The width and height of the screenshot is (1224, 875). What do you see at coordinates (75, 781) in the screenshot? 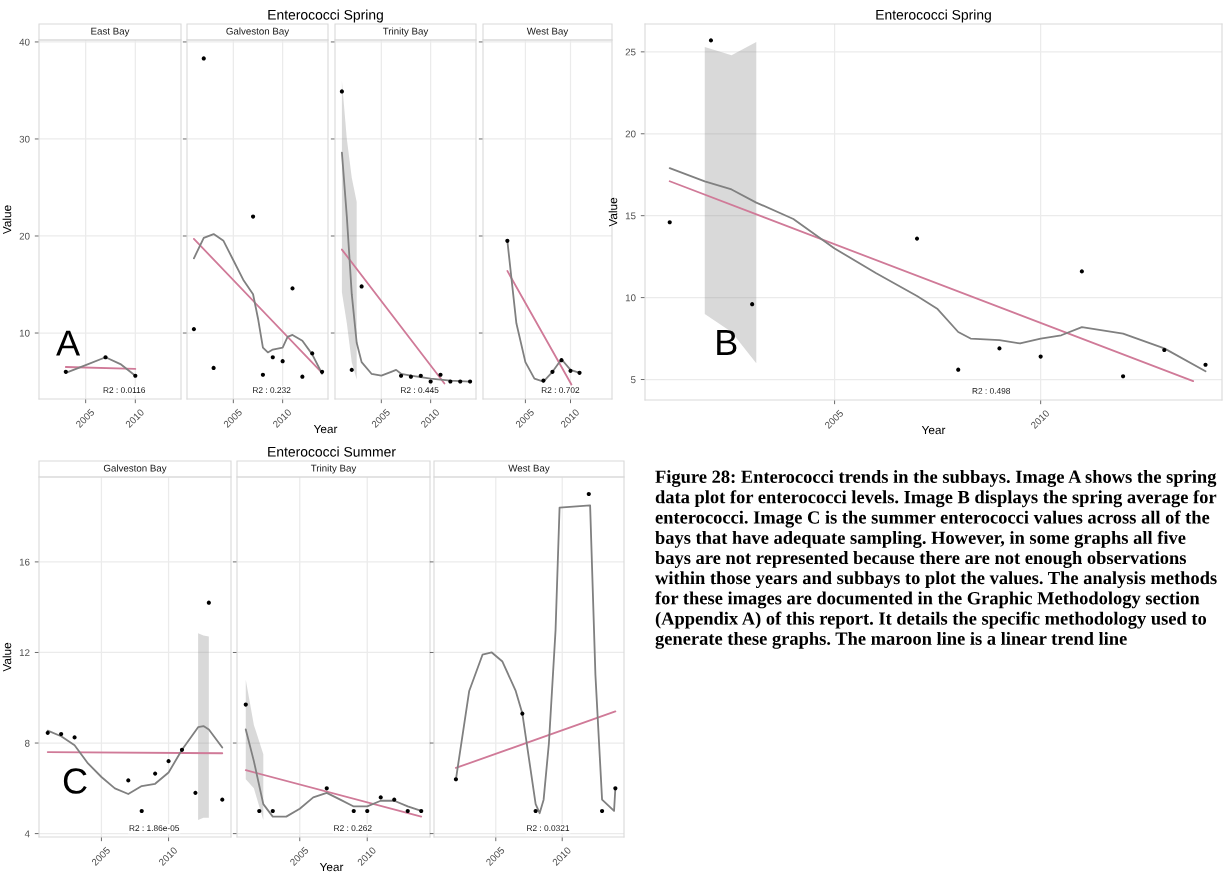
I see `annotation: C` at bounding box center [75, 781].